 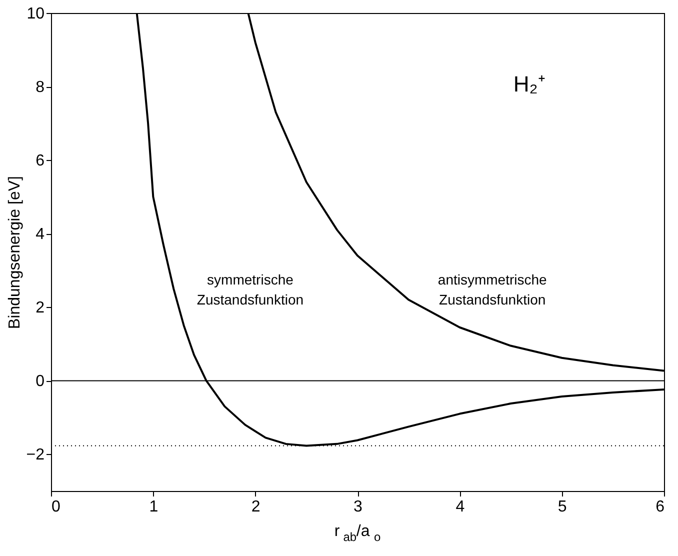 I want to click on y-tick-label: 6, so click(x=40, y=161).